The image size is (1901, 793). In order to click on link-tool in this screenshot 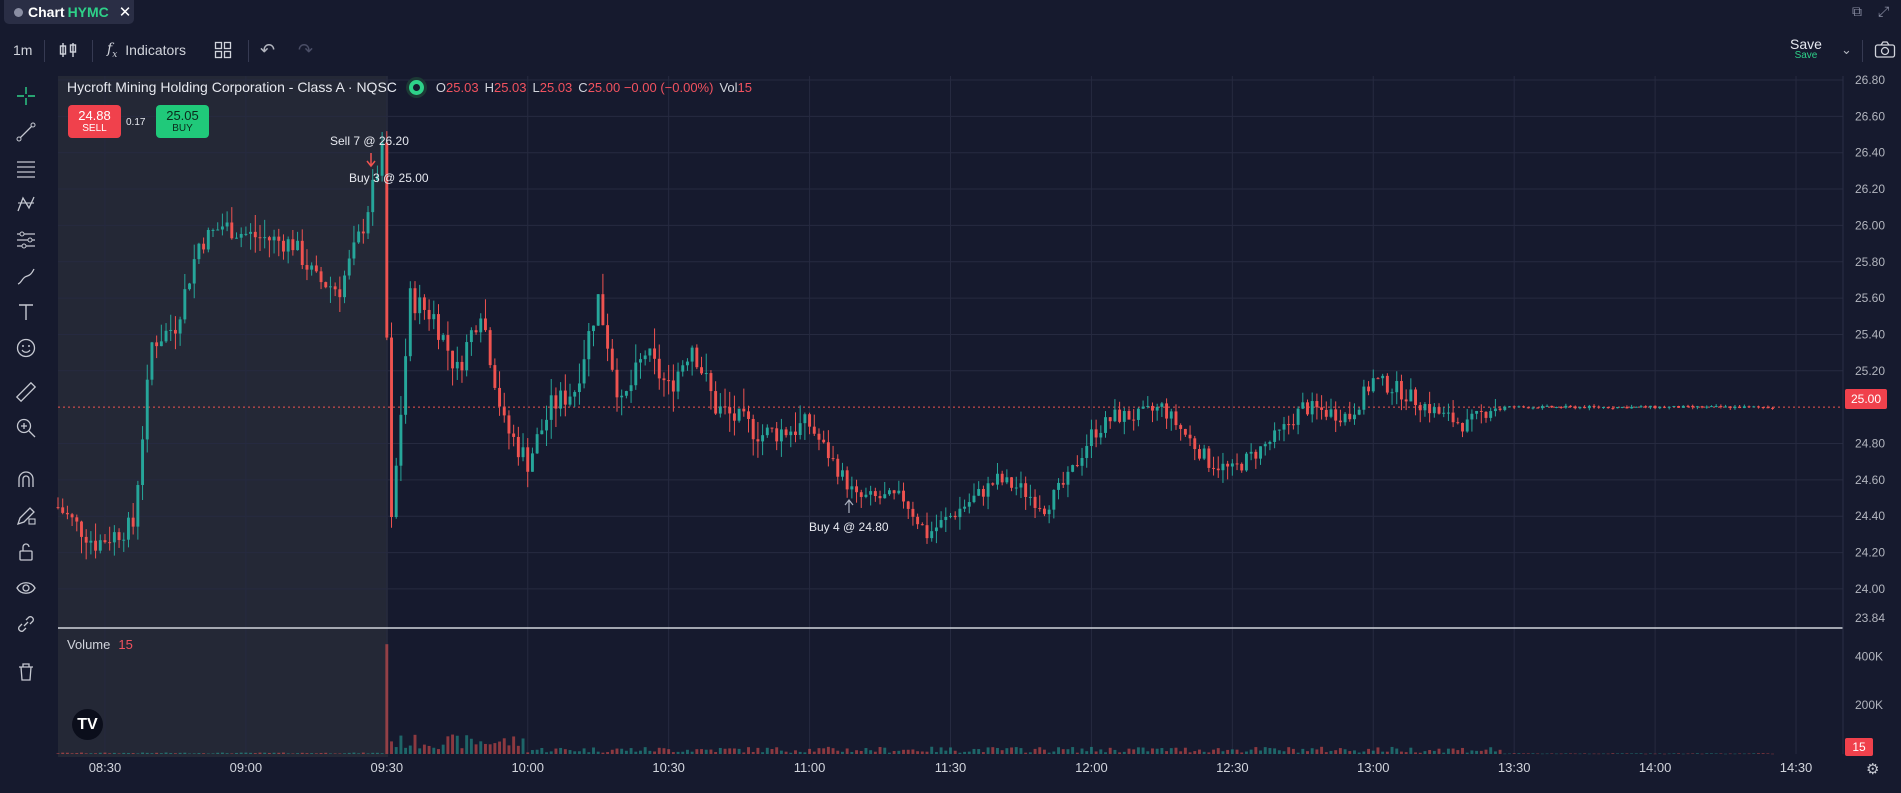, I will do `click(26, 624)`.